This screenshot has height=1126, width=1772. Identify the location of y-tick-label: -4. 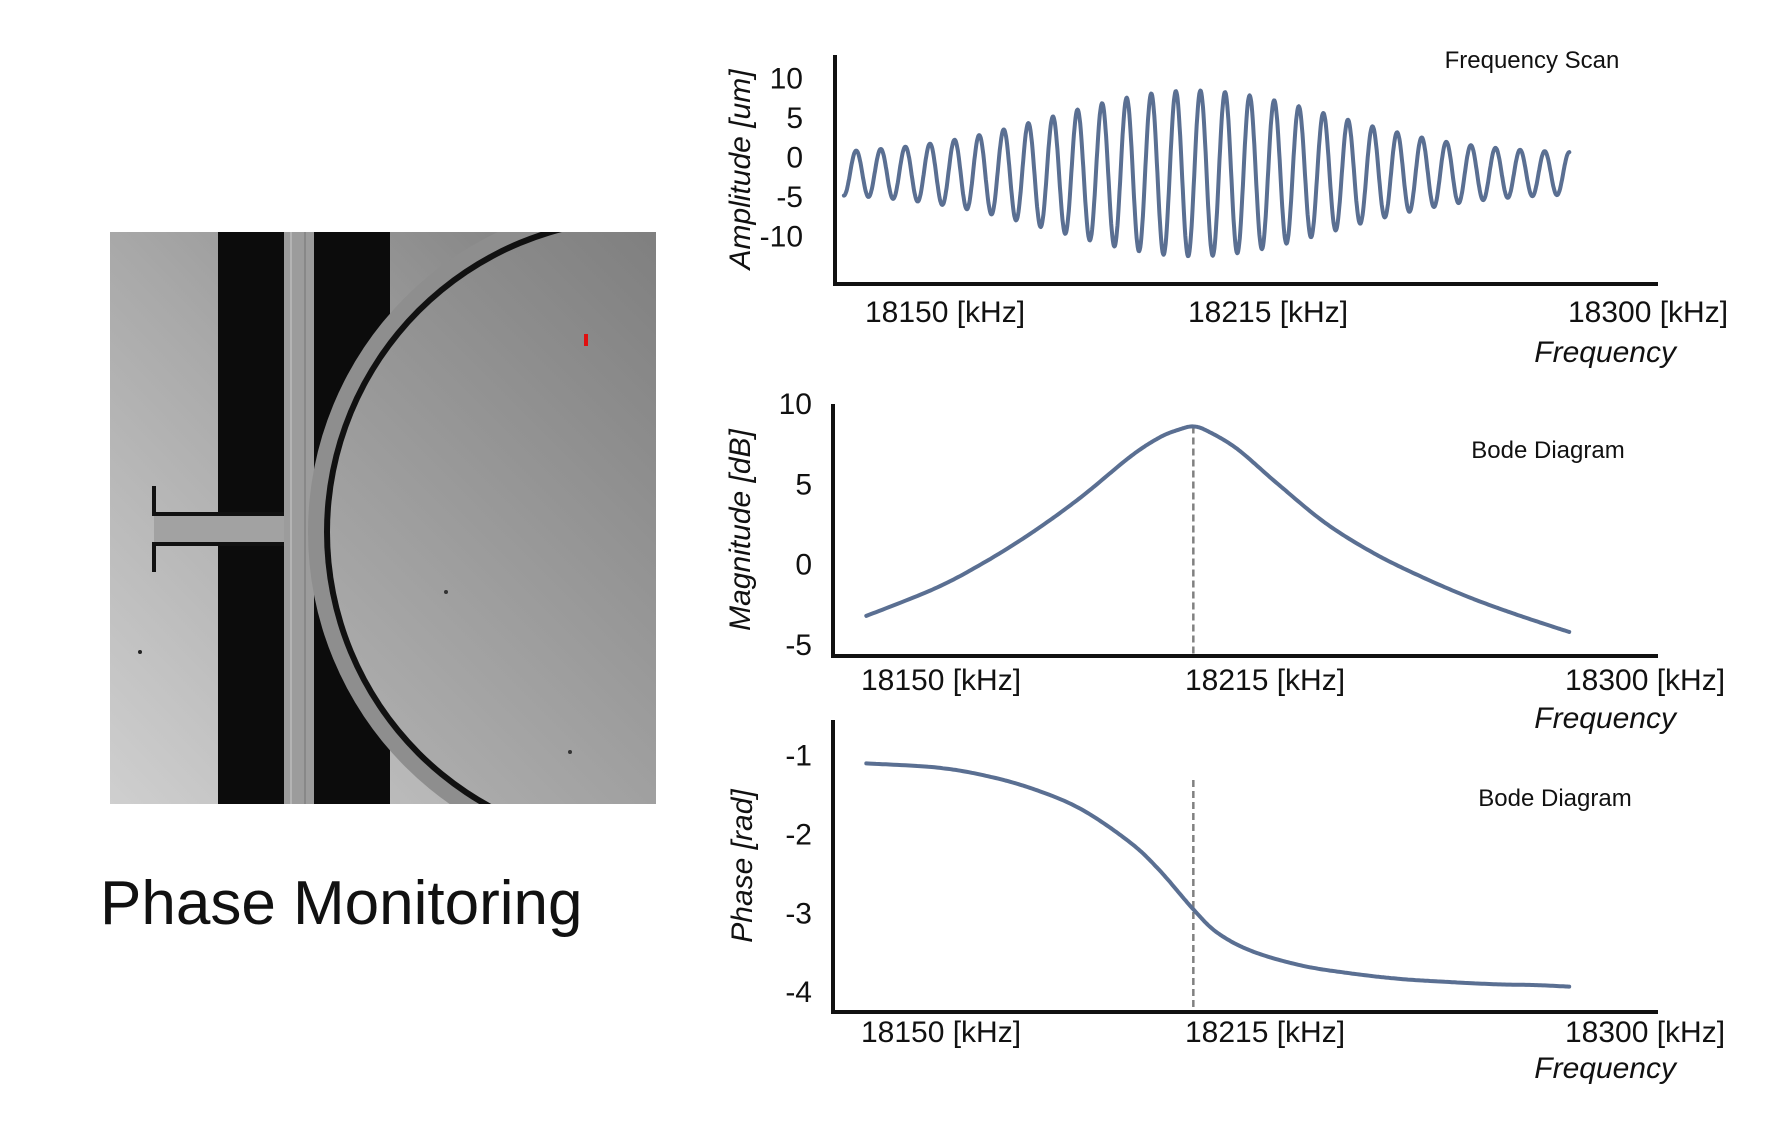
(798, 992).